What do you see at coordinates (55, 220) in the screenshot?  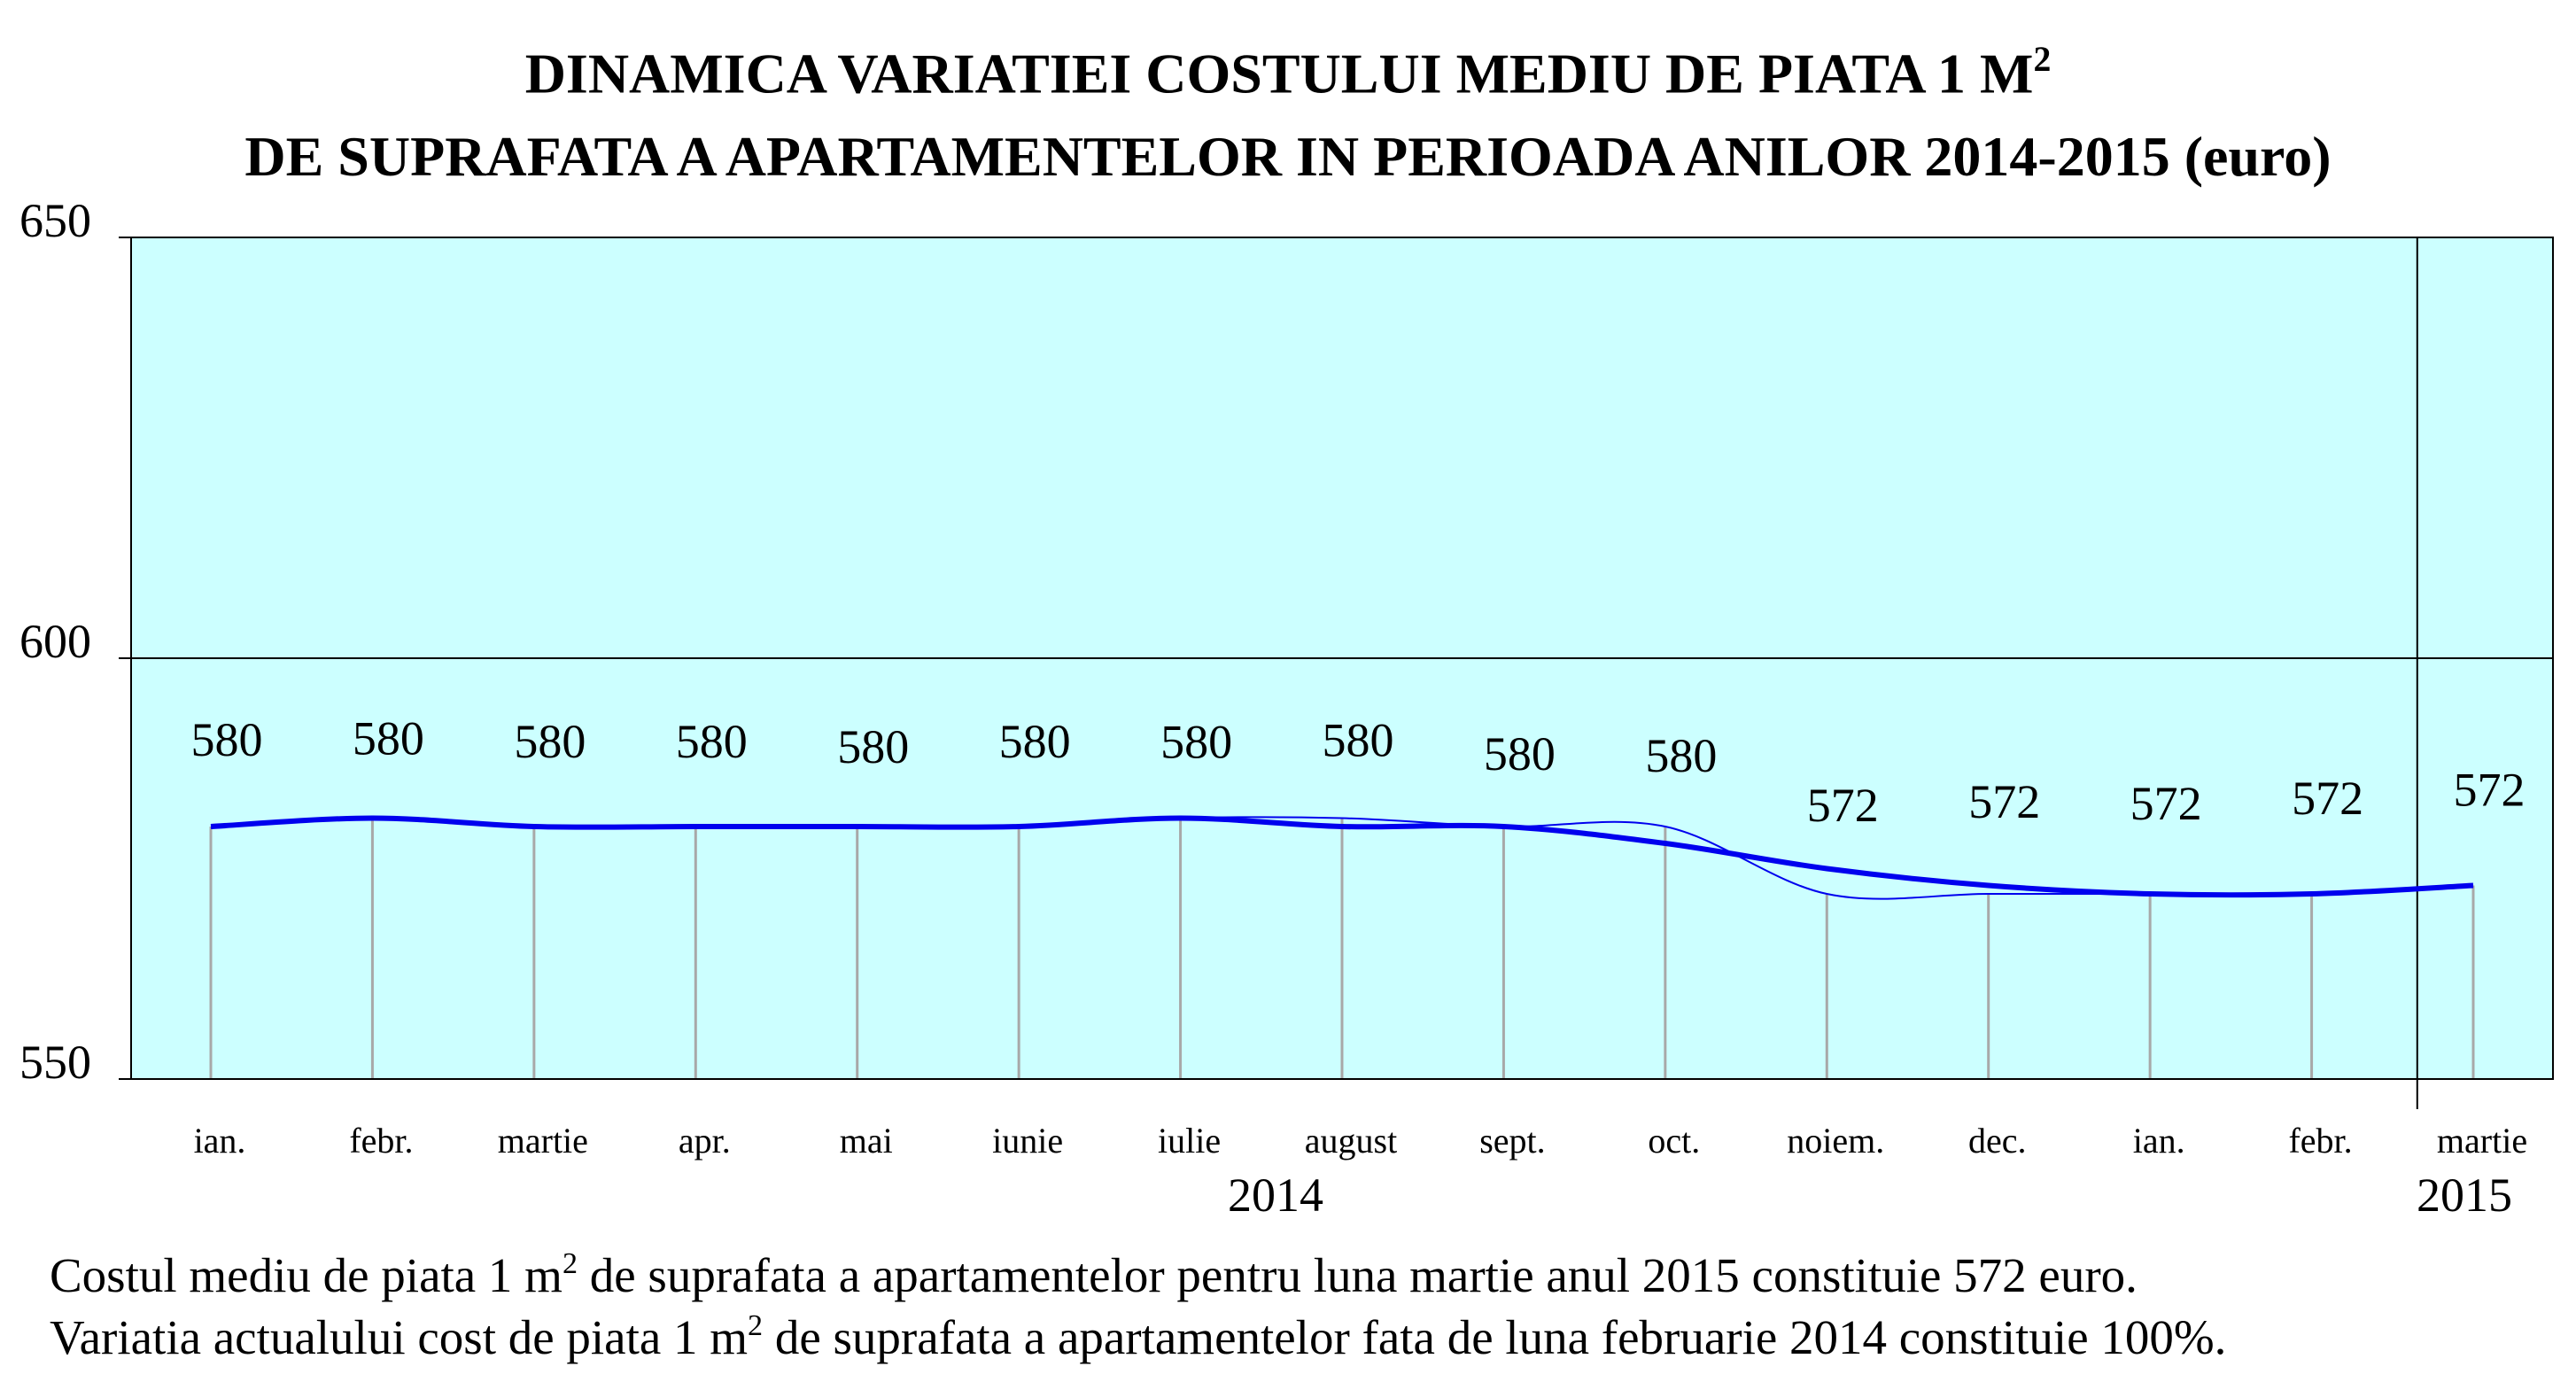 I see `y-tick-label: 650` at bounding box center [55, 220].